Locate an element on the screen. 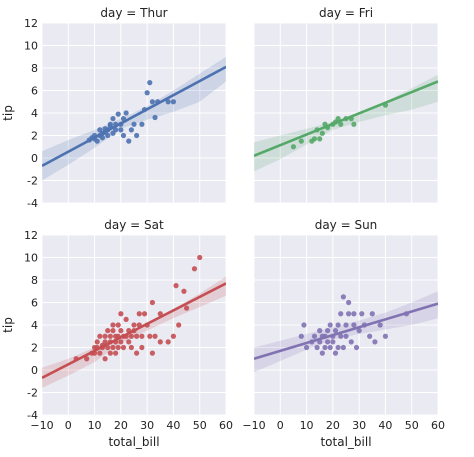 This screenshot has width=474, height=457. y-tick-label: 8 is located at coordinates (34, 68).